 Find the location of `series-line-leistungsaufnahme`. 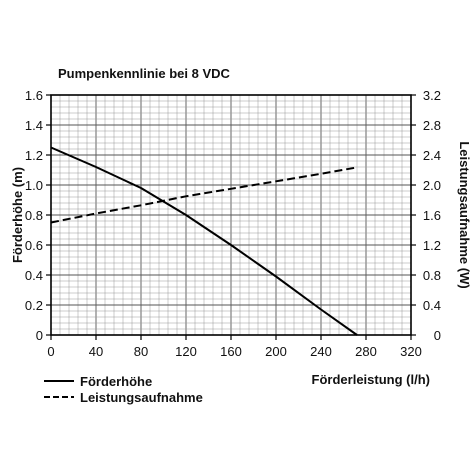

series-line-leistungsaufnahme is located at coordinates (202, 195).